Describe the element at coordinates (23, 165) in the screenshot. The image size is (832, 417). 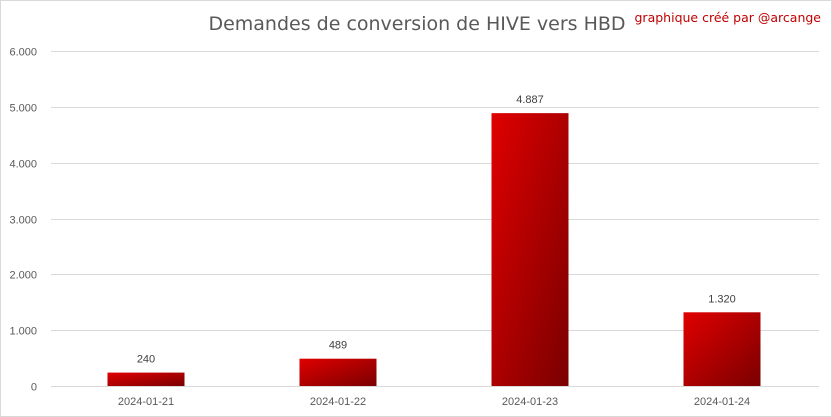
I see `y-tick-label: 4.000` at that location.